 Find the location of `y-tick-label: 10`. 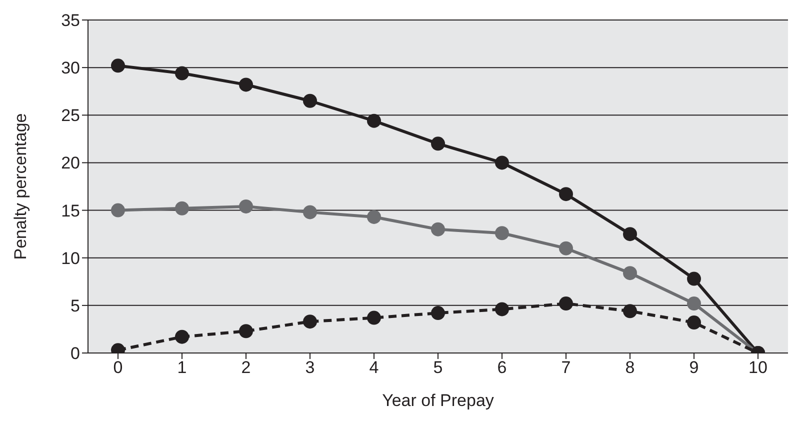

y-tick-label: 10 is located at coordinates (70, 258).